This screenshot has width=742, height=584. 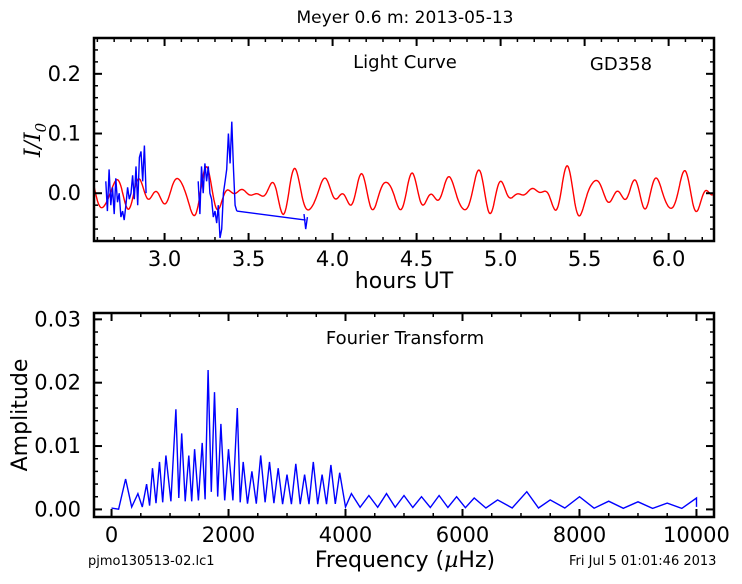 What do you see at coordinates (20, 415) in the screenshot?
I see `y-axis-label-amplitude: Amplitude` at bounding box center [20, 415].